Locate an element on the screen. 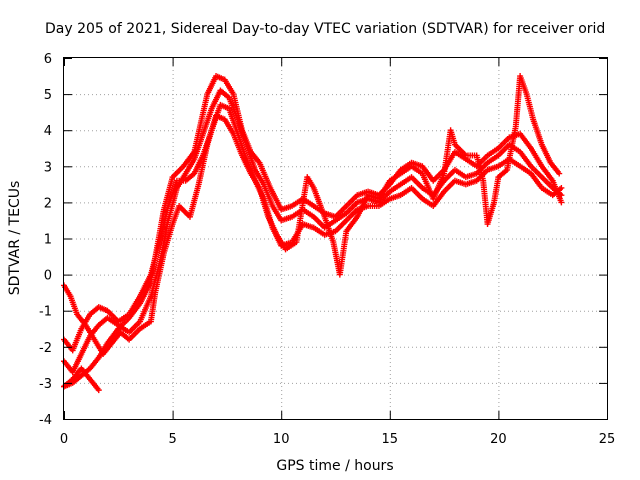 Image resolution: width=640 pixels, height=480 pixels. y-tick-label--4: -4 is located at coordinates (45, 420).